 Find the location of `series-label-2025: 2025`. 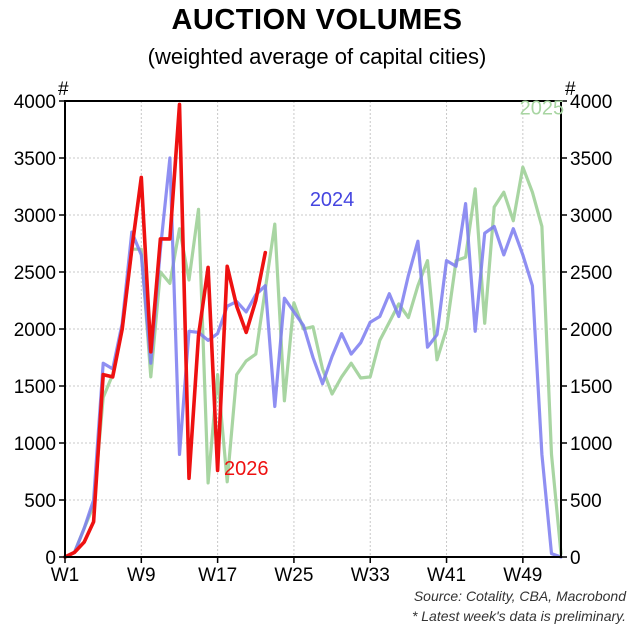

series-label-2025: 2025 is located at coordinates (542, 109).